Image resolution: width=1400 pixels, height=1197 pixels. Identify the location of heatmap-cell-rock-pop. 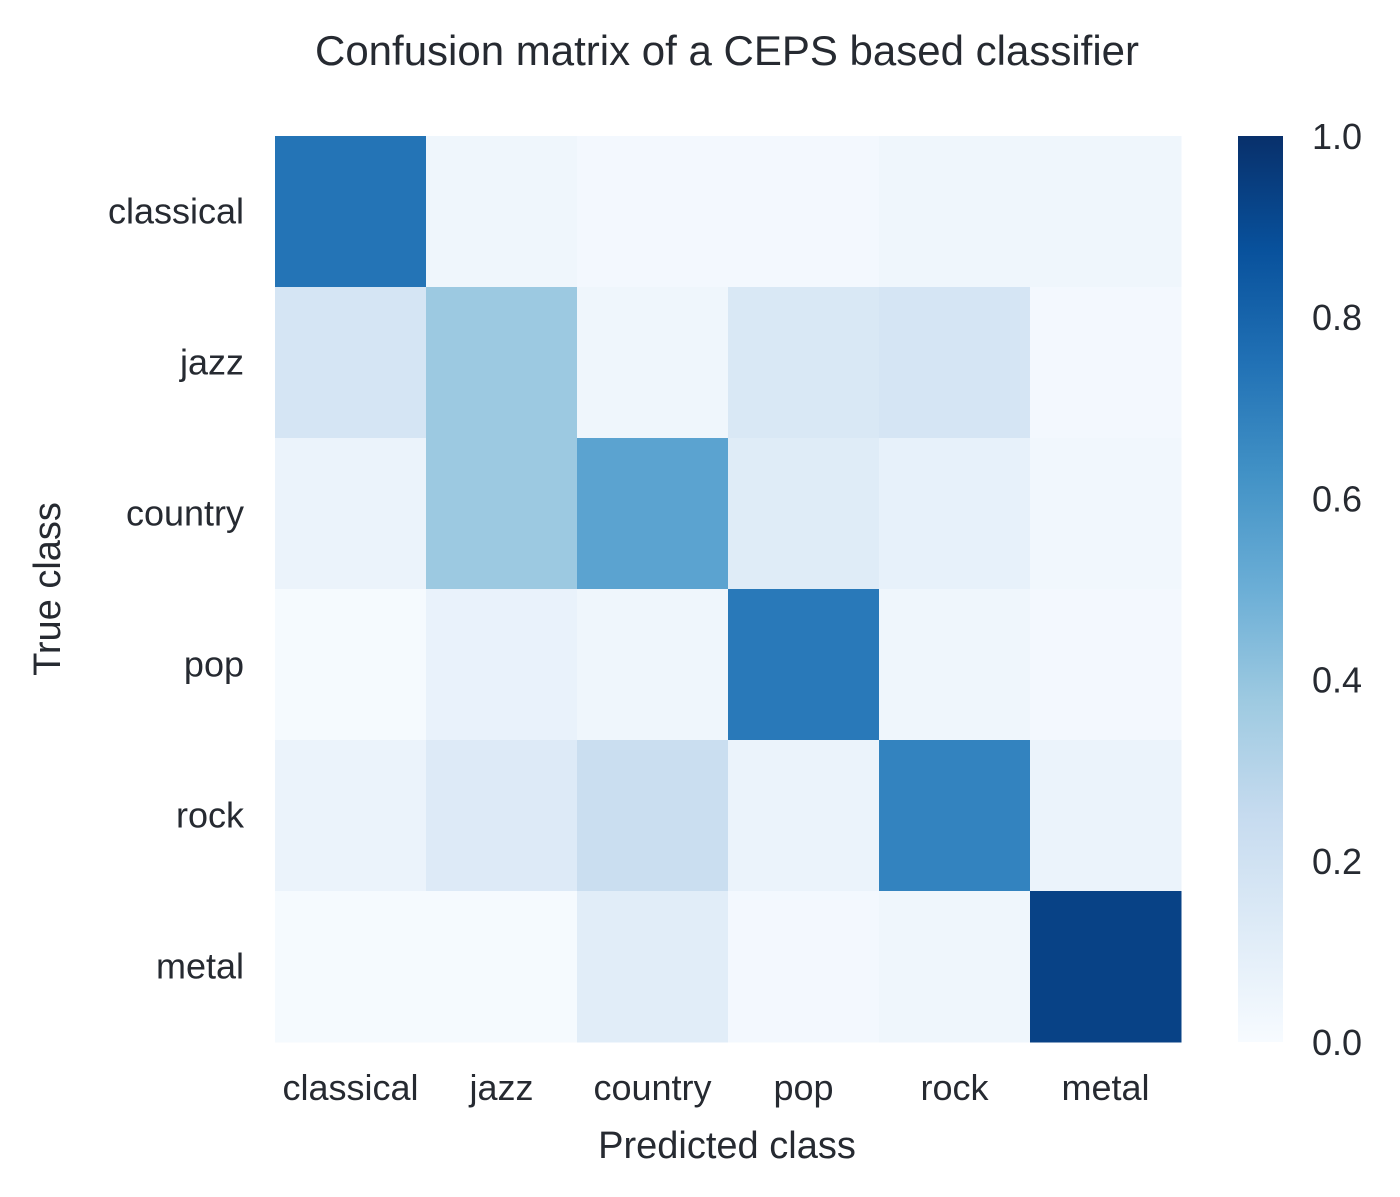
(804, 816).